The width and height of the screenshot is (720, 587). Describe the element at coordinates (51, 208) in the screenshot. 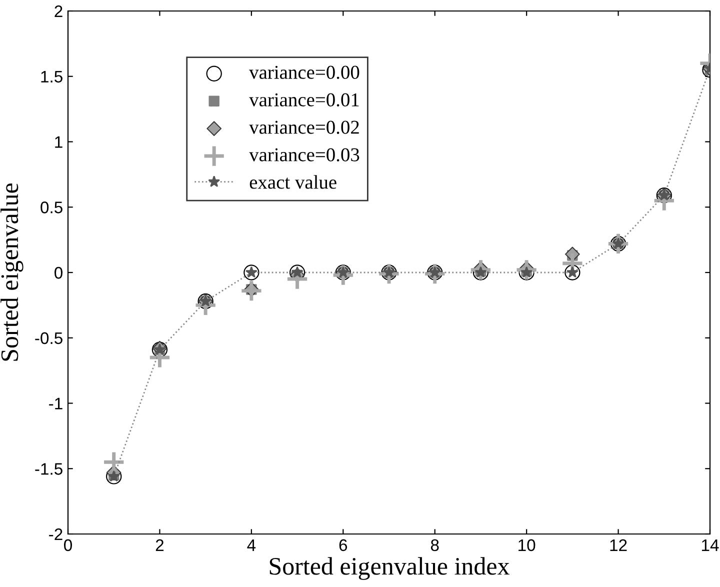

I see `y-tick-label: 0.5` at that location.